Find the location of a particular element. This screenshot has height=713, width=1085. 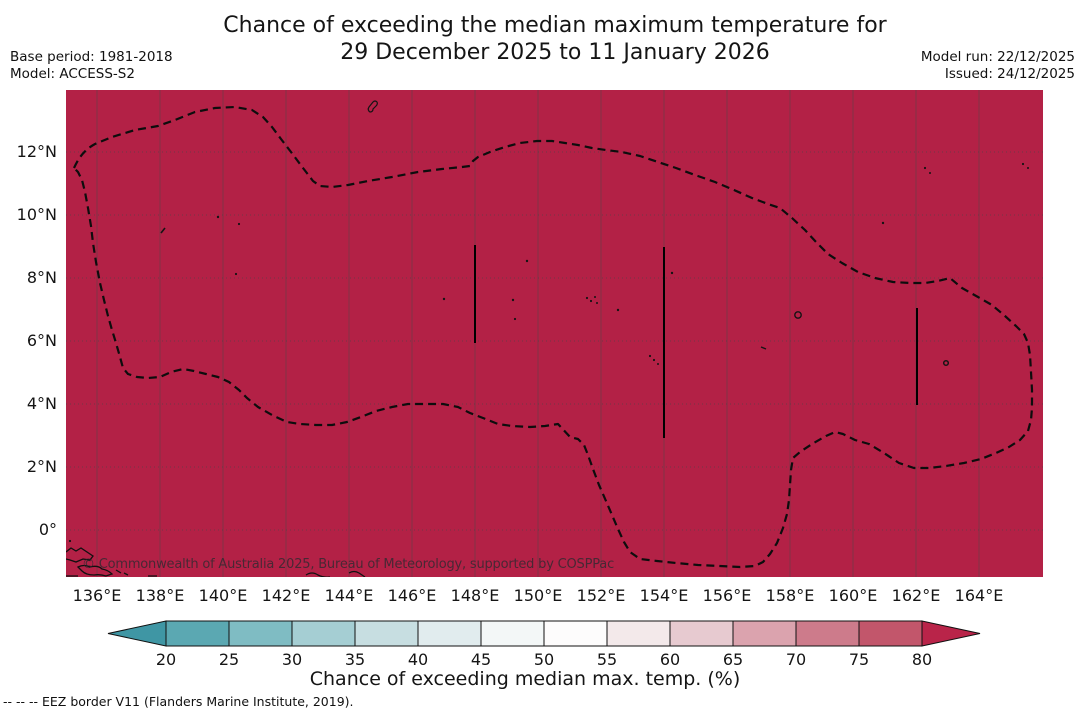

x-tick-label-142°E: 142°E is located at coordinates (286, 595).